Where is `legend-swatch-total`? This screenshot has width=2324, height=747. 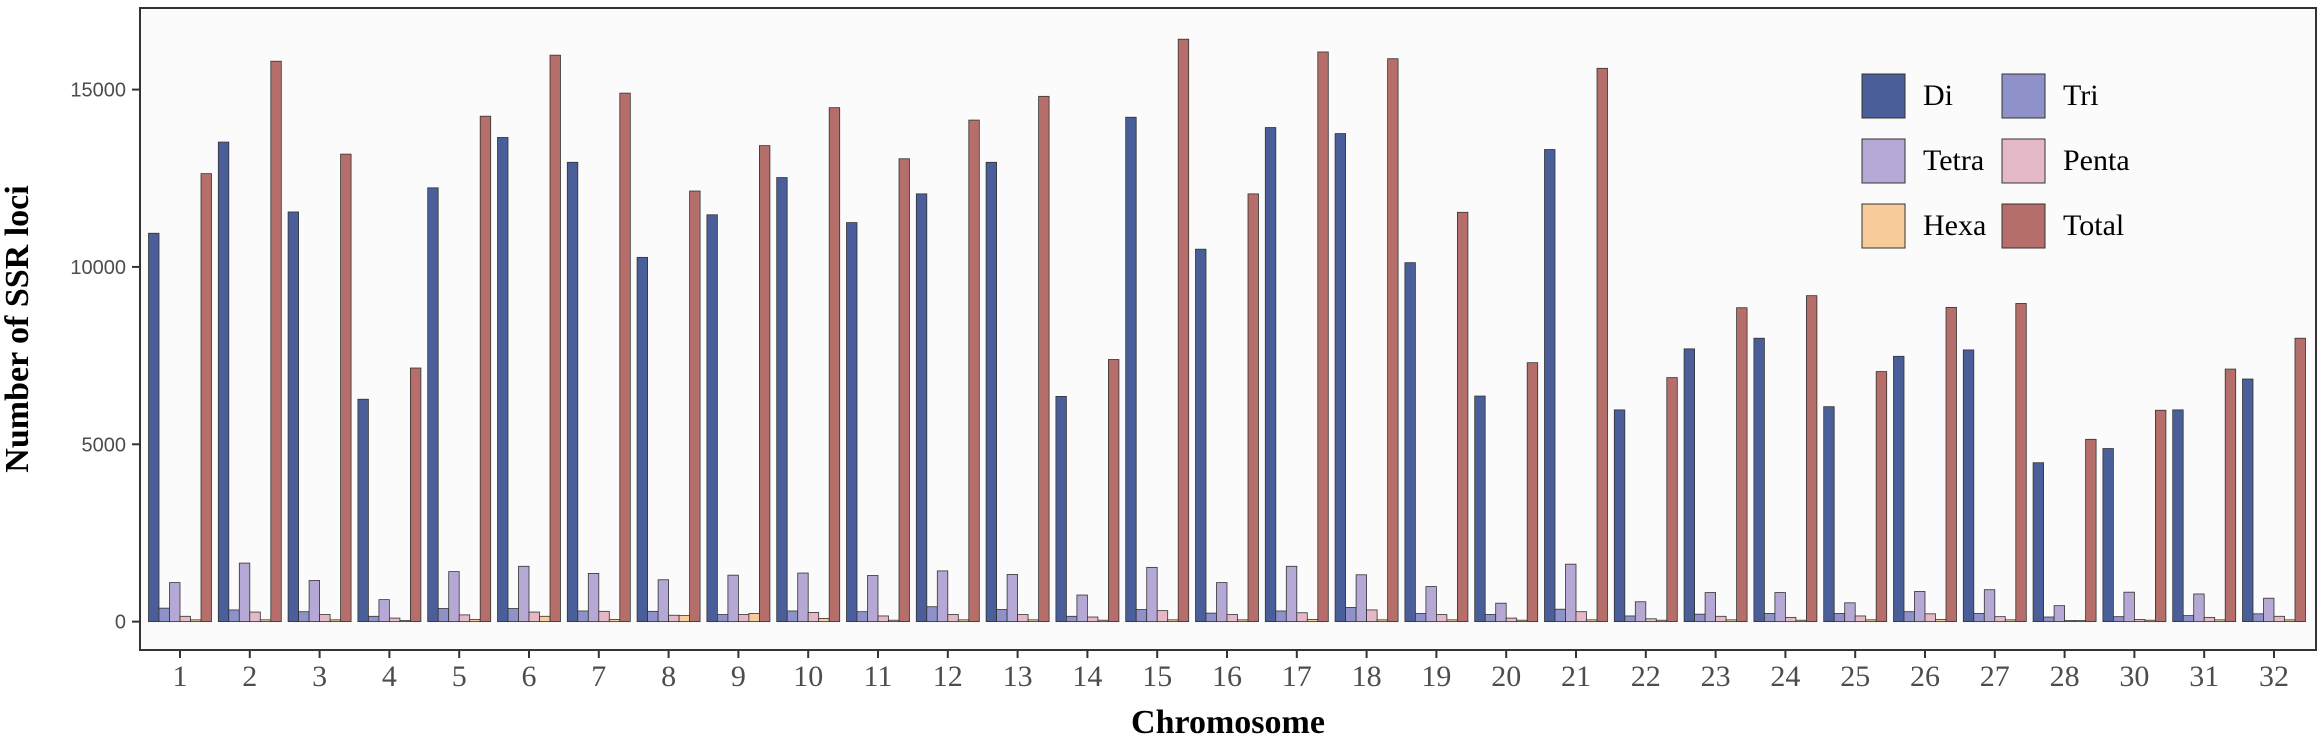 legend-swatch-total is located at coordinates (2023, 226).